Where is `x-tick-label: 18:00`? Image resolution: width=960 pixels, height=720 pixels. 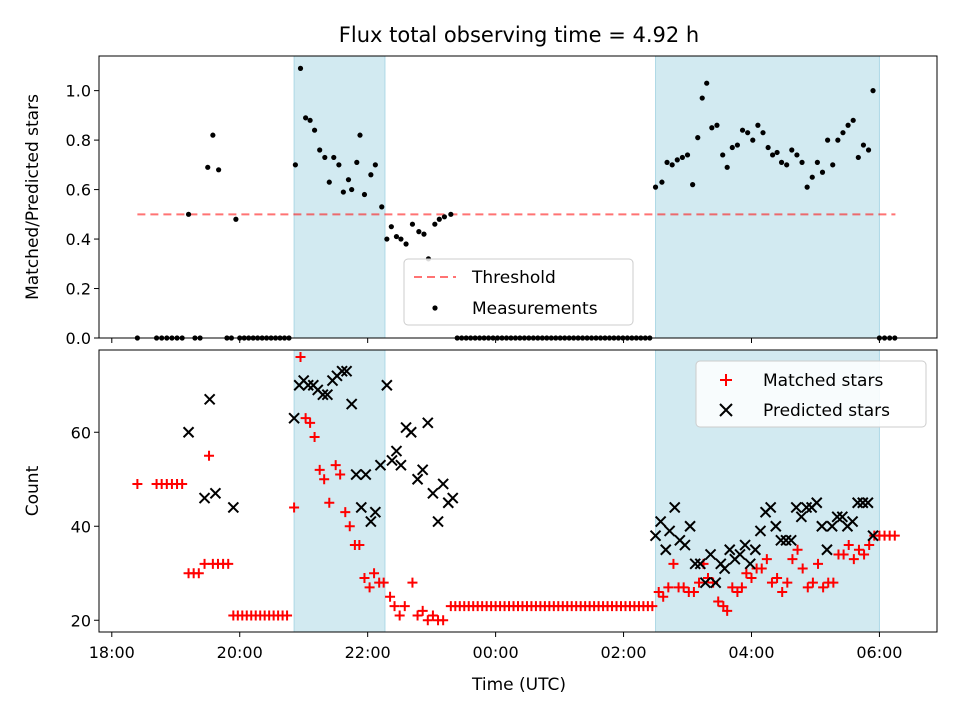 x-tick-label: 18:00 is located at coordinates (112, 652).